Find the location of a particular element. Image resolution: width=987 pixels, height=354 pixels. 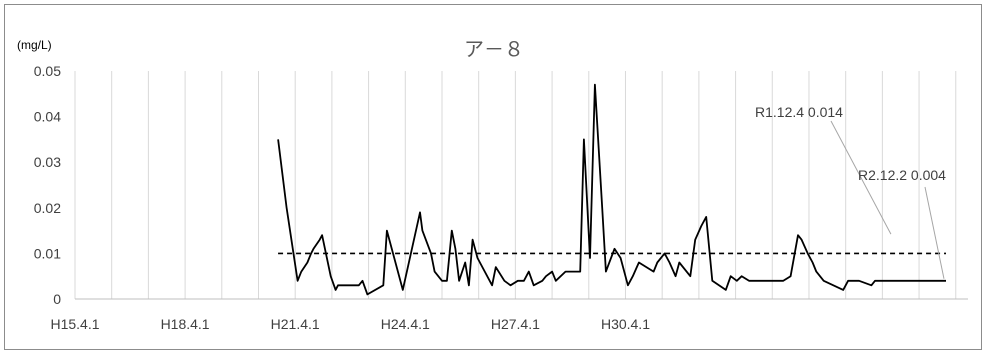

chart-title: ア－８ is located at coordinates (494, 50).